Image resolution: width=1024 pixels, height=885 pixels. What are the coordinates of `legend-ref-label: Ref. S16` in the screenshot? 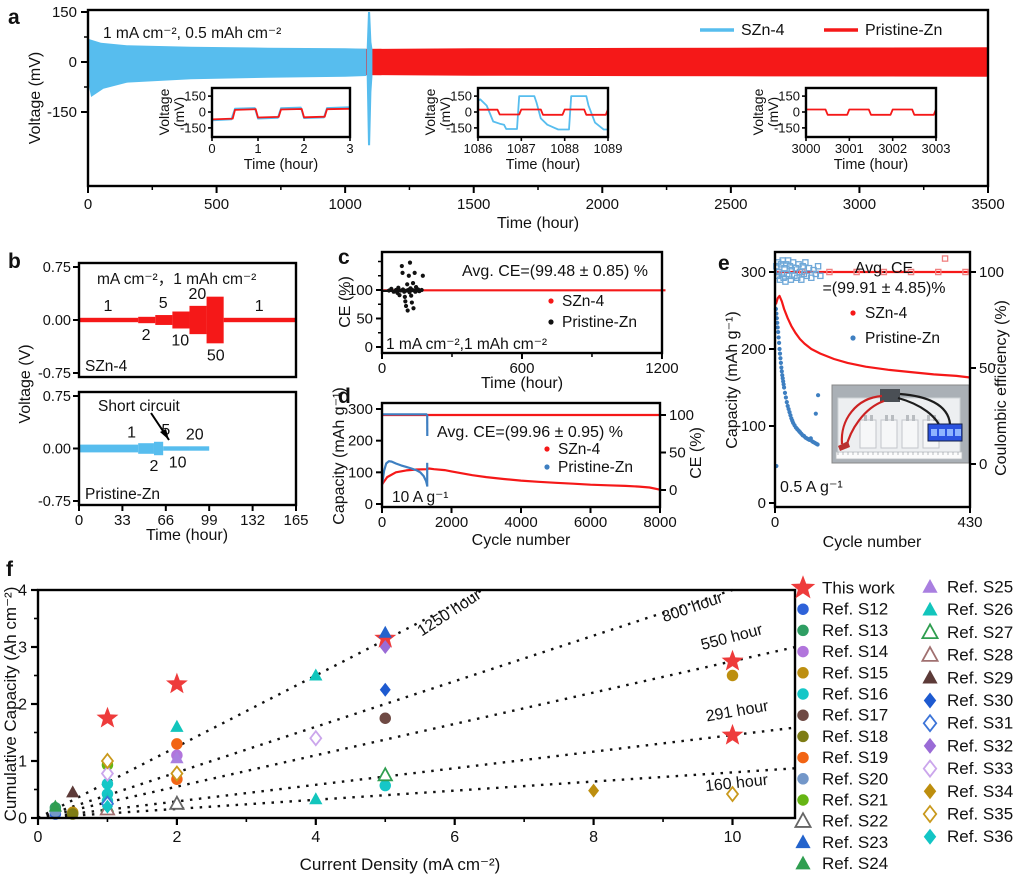 It's located at (855, 694).